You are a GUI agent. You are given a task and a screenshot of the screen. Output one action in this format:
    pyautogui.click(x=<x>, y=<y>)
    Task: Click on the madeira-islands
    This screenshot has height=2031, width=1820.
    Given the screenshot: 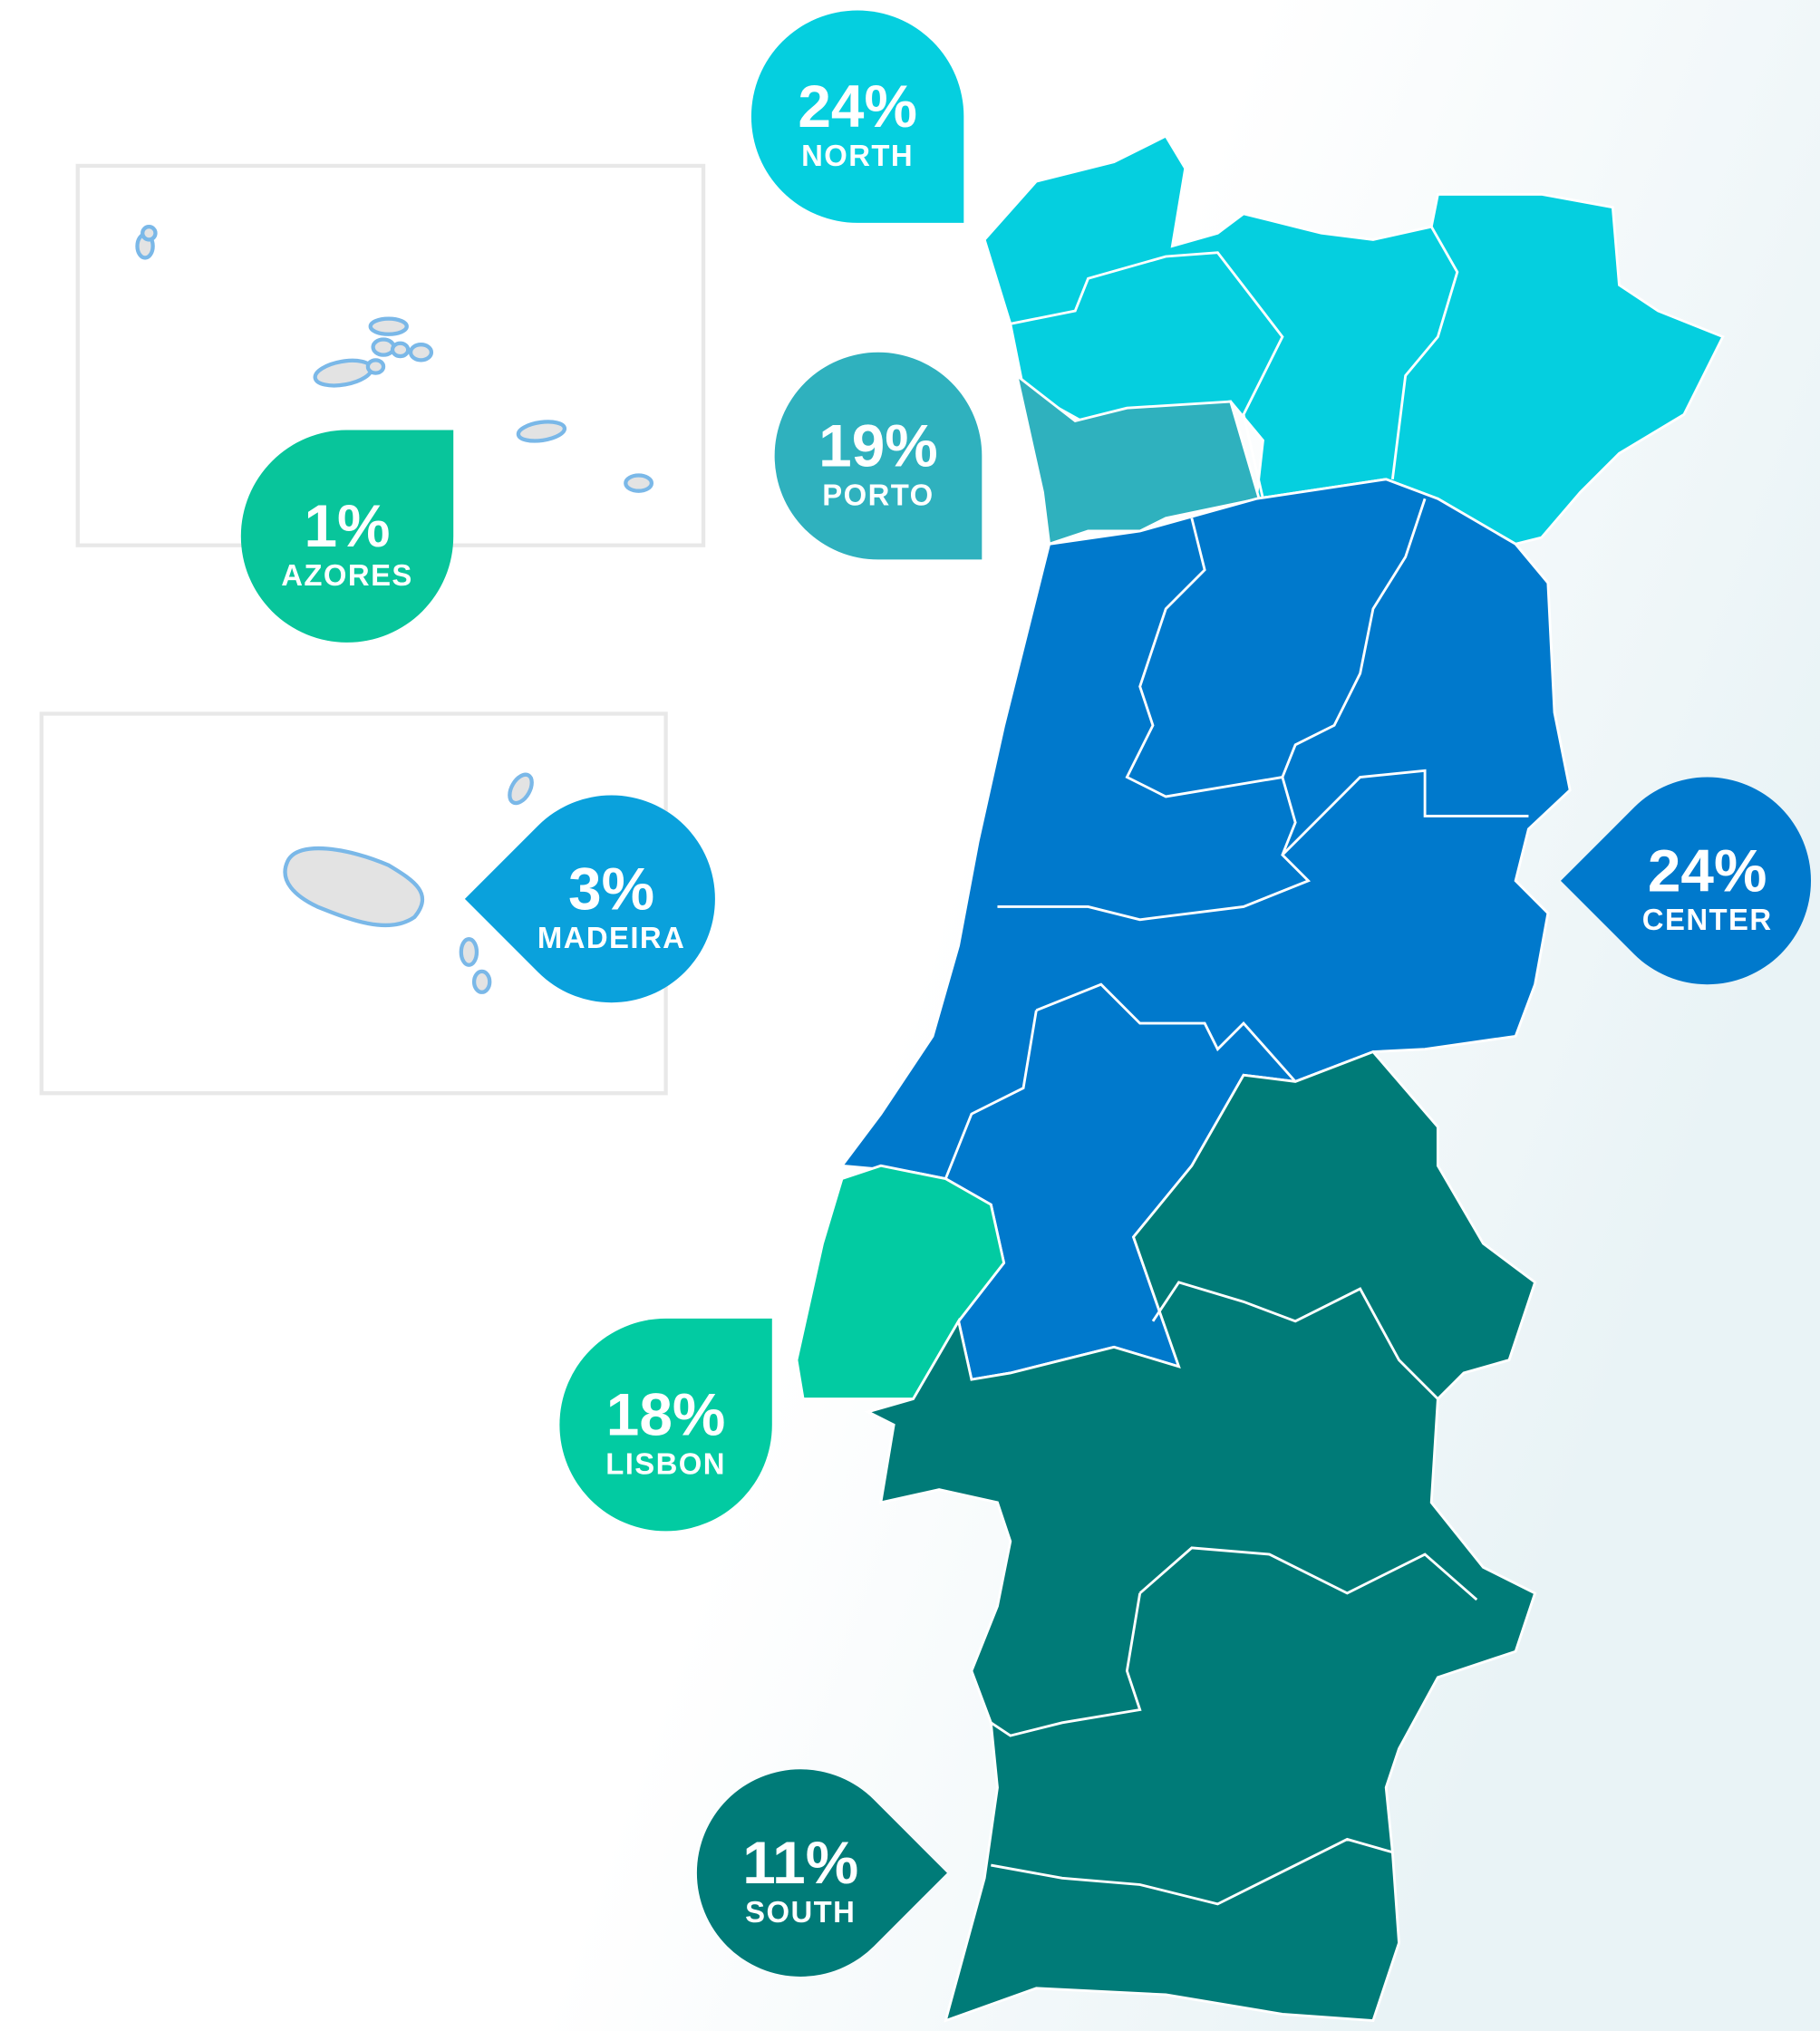 What is the action you would take?
    pyautogui.click(x=408, y=883)
    